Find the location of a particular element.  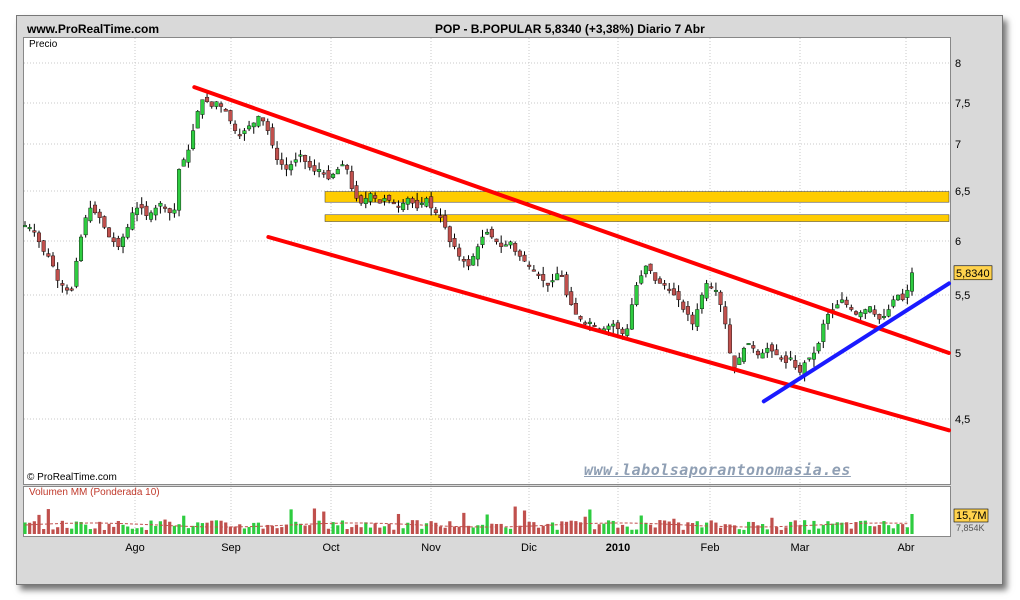

watermark-link: www.labolsaporantonomasia.es is located at coordinates (717, 470).